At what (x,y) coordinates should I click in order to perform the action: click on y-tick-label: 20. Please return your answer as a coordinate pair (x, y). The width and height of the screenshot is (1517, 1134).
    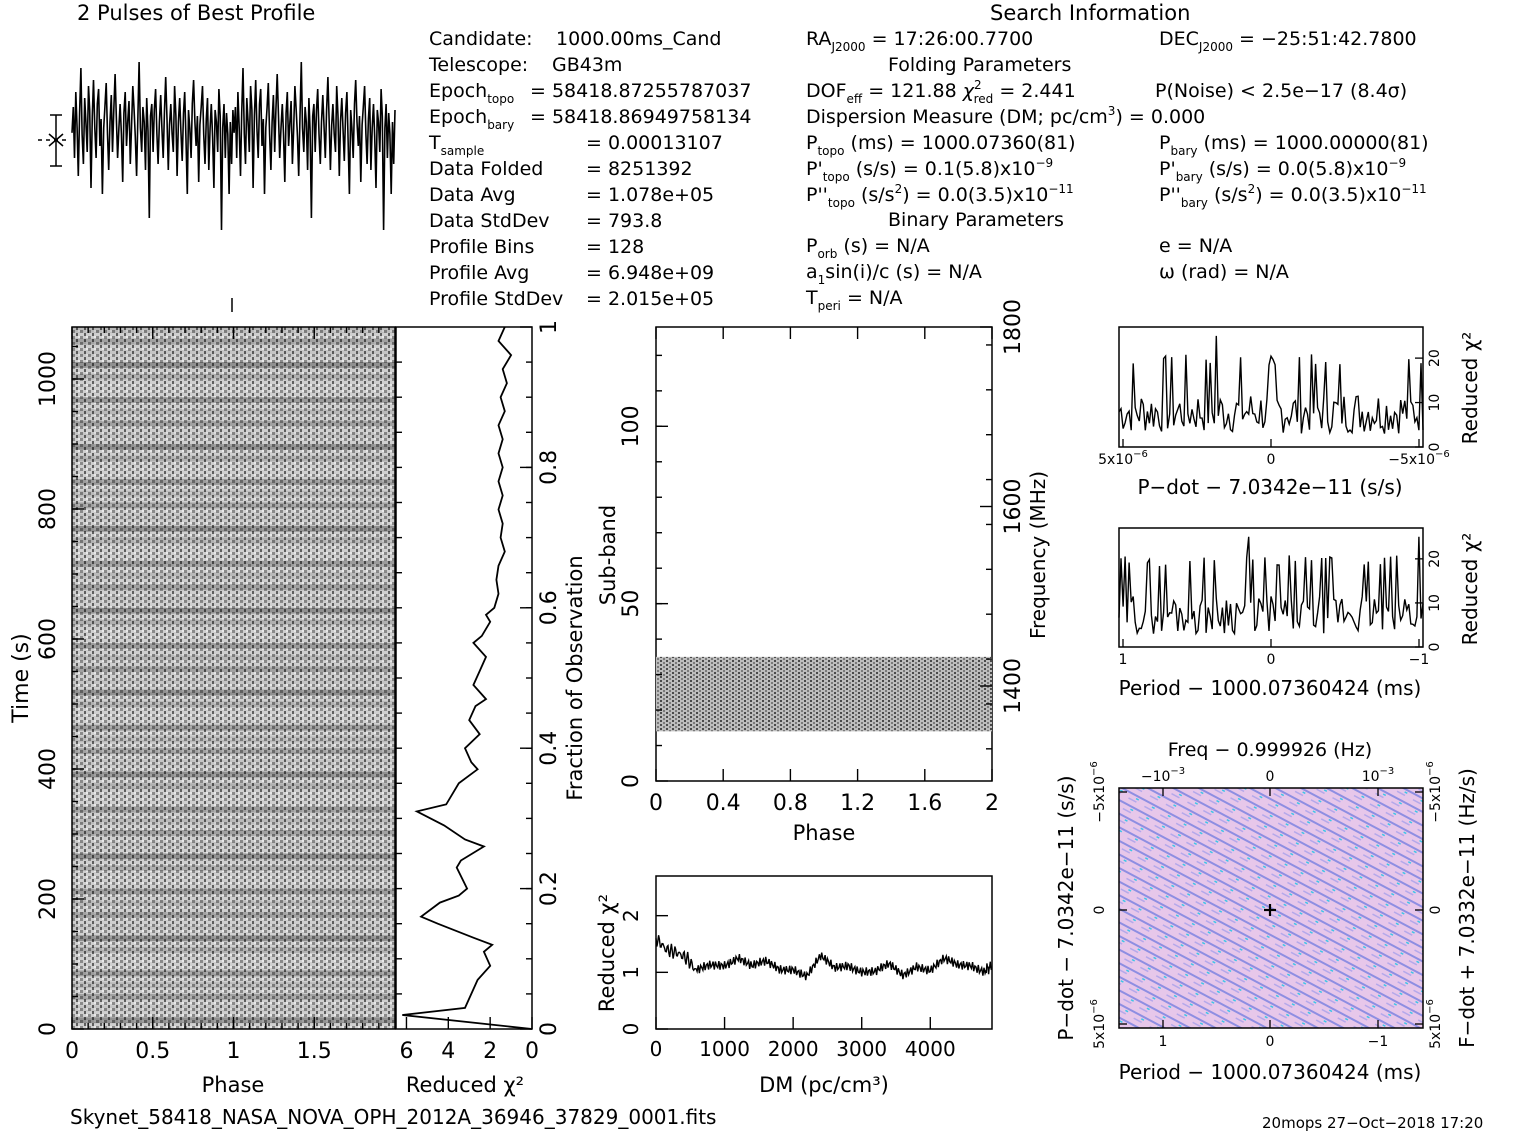
    Looking at the image, I should click on (1435, 358).